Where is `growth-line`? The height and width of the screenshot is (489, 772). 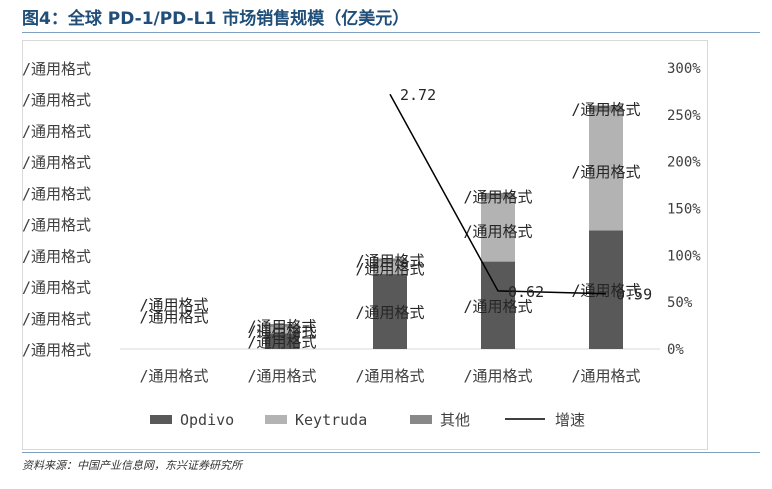
growth-line is located at coordinates (498, 194).